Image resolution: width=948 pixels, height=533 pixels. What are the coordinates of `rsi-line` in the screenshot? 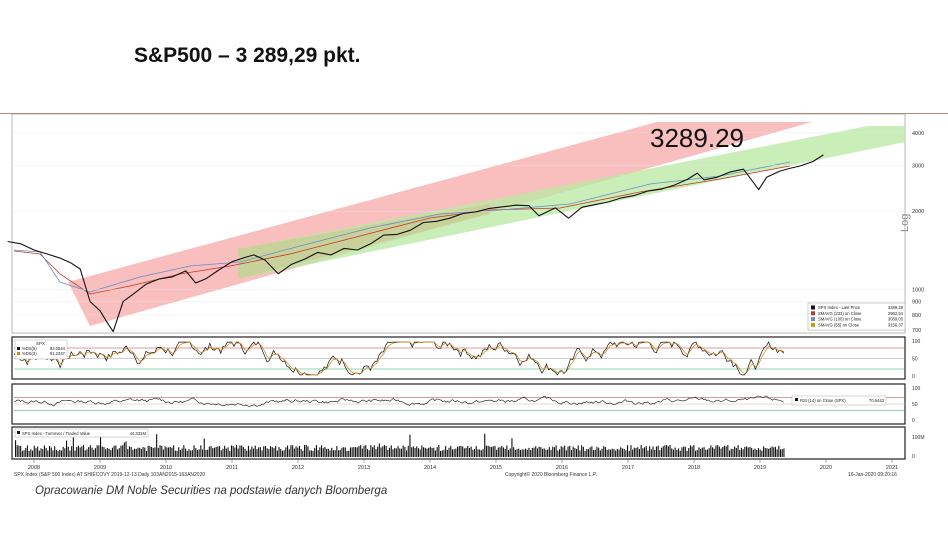 It's located at (398, 401).